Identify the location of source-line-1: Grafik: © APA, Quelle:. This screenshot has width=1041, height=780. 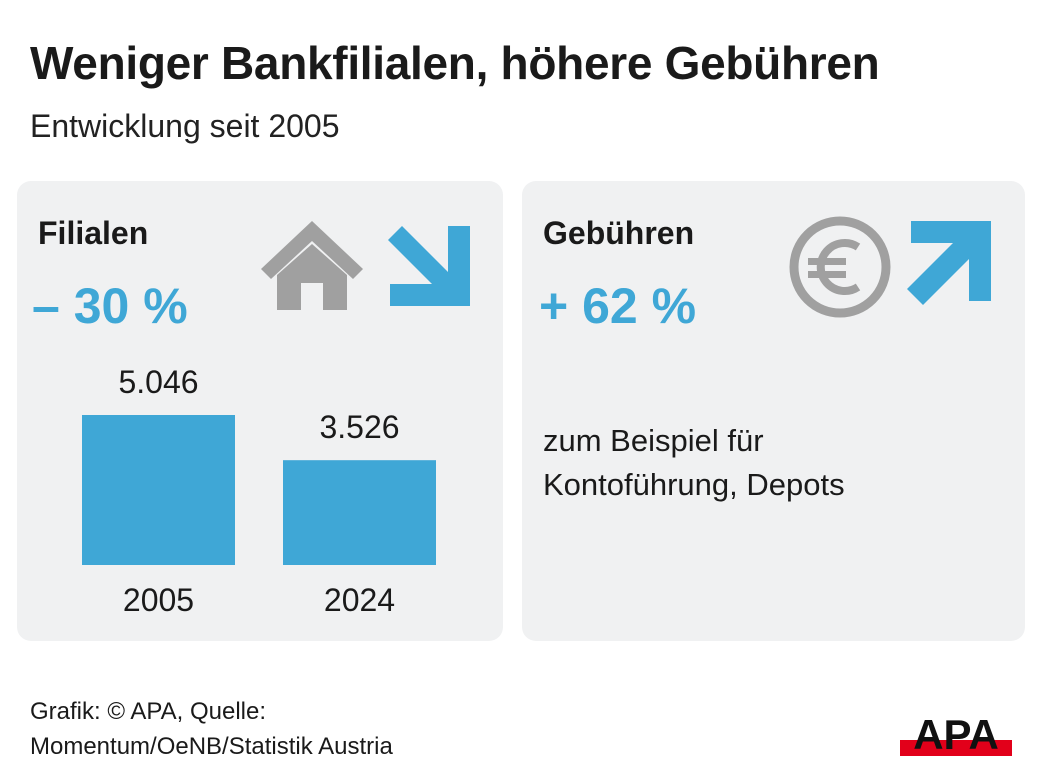
(148, 711).